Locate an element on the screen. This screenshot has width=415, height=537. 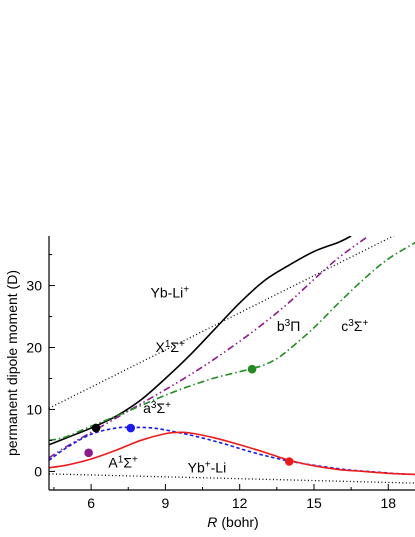
curve-label-6: A1Σ+ is located at coordinates (123, 462).